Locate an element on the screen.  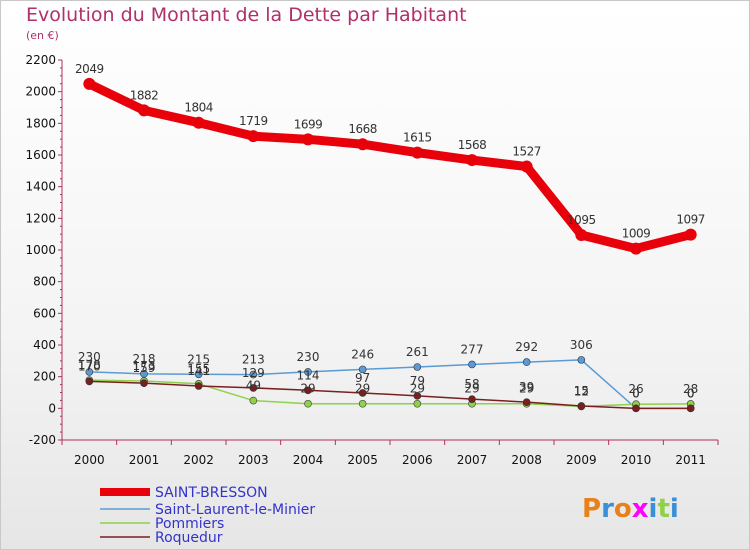
x-tick-label: 2008 is located at coordinates (526, 460).